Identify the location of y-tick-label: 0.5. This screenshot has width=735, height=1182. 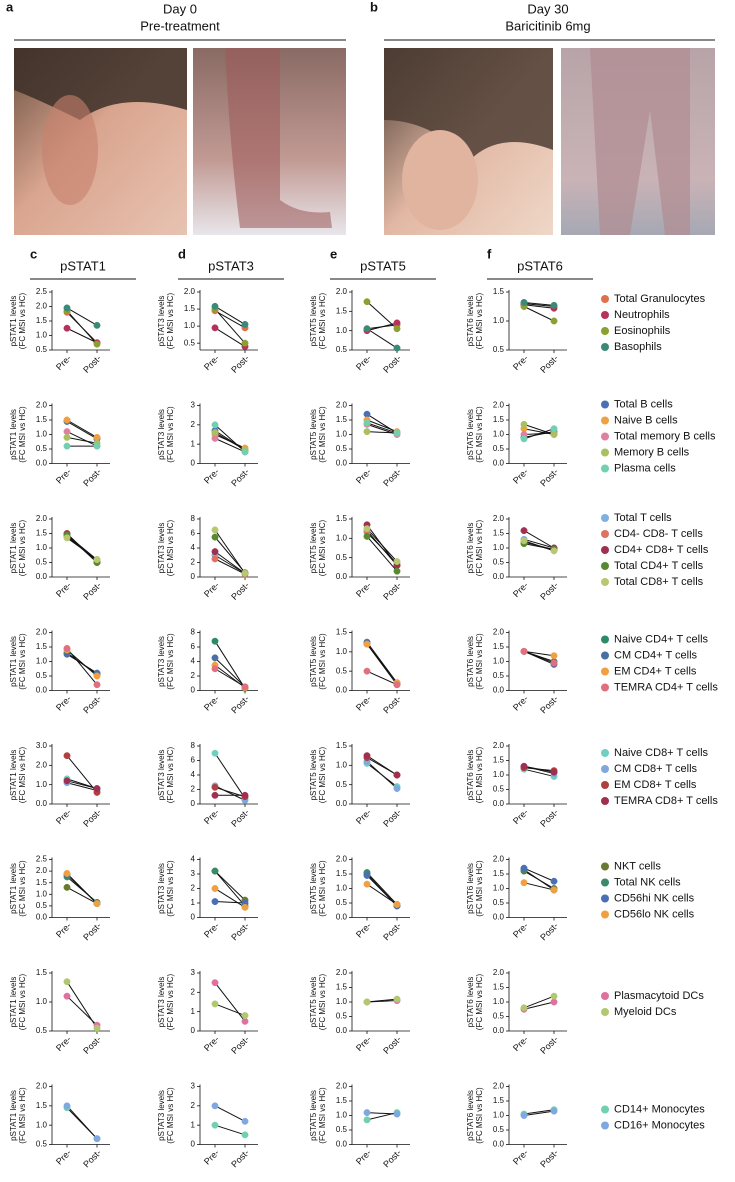
(342, 1016).